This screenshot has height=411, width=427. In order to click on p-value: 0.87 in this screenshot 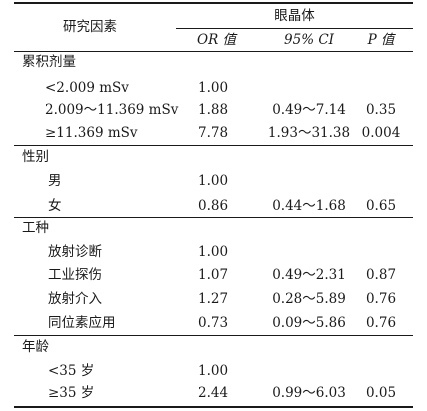, I will do `click(381, 275)`.